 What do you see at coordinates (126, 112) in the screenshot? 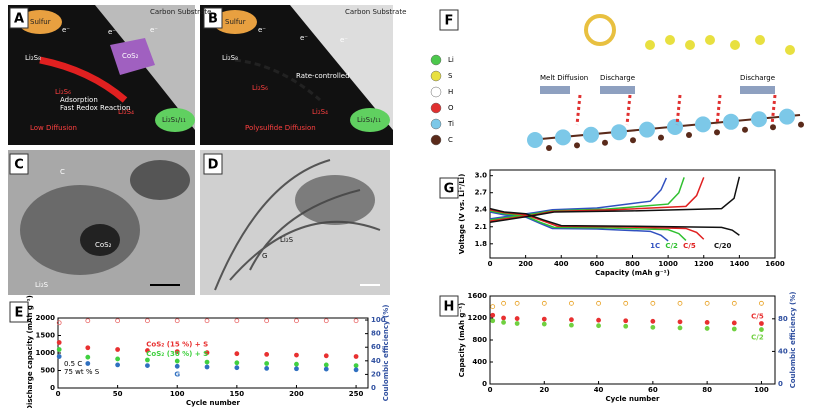
I see `species-label: Li₂S₄` at bounding box center [126, 112].